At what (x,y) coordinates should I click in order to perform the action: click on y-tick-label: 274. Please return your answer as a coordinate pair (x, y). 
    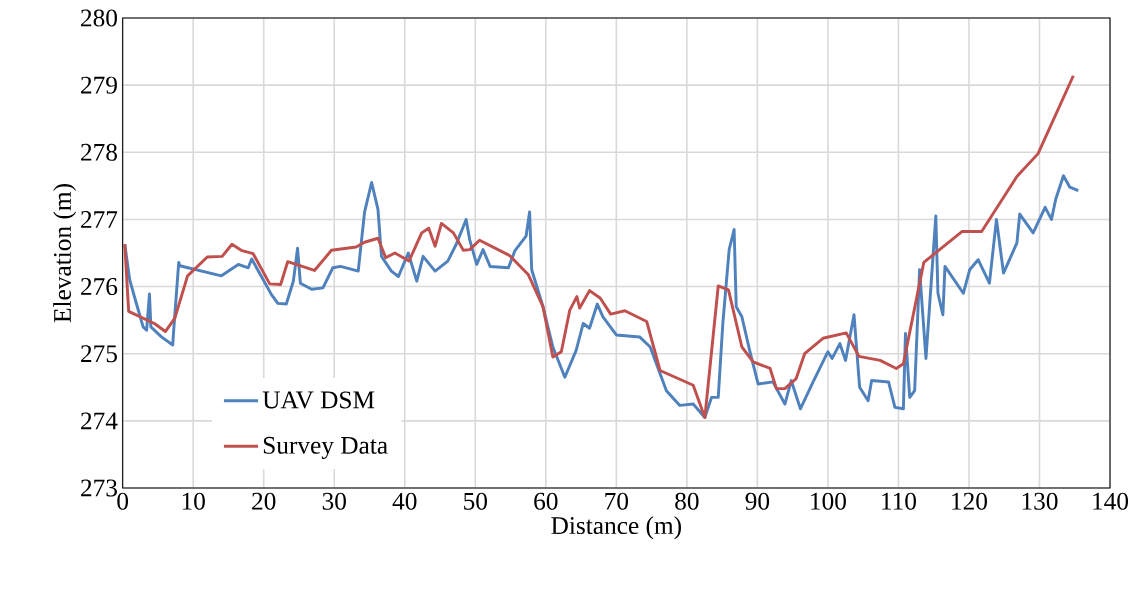
    Looking at the image, I should click on (99, 421).